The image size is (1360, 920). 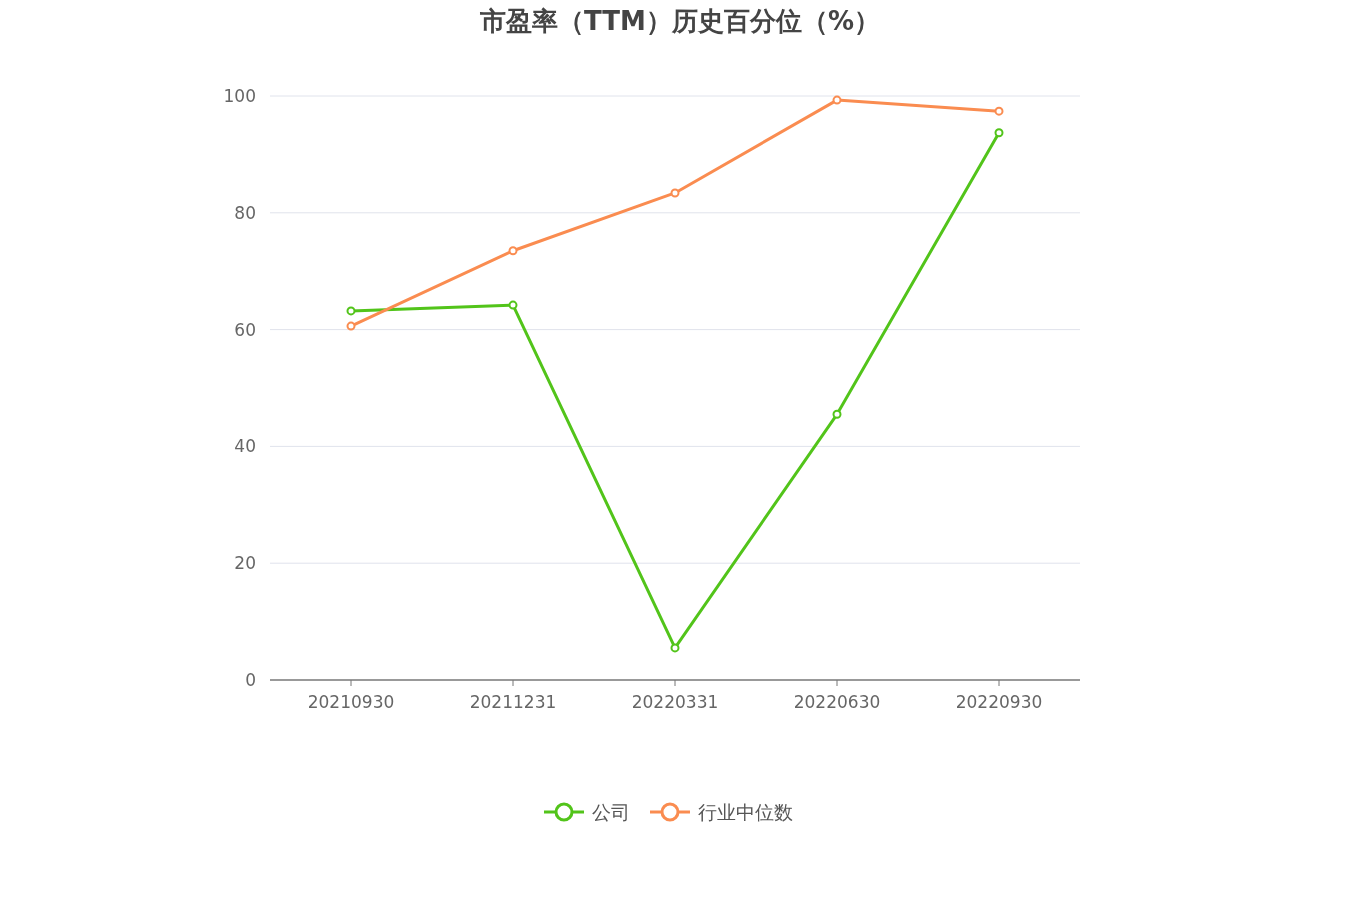 What do you see at coordinates (245, 329) in the screenshot?
I see `y-tick-label: 60` at bounding box center [245, 329].